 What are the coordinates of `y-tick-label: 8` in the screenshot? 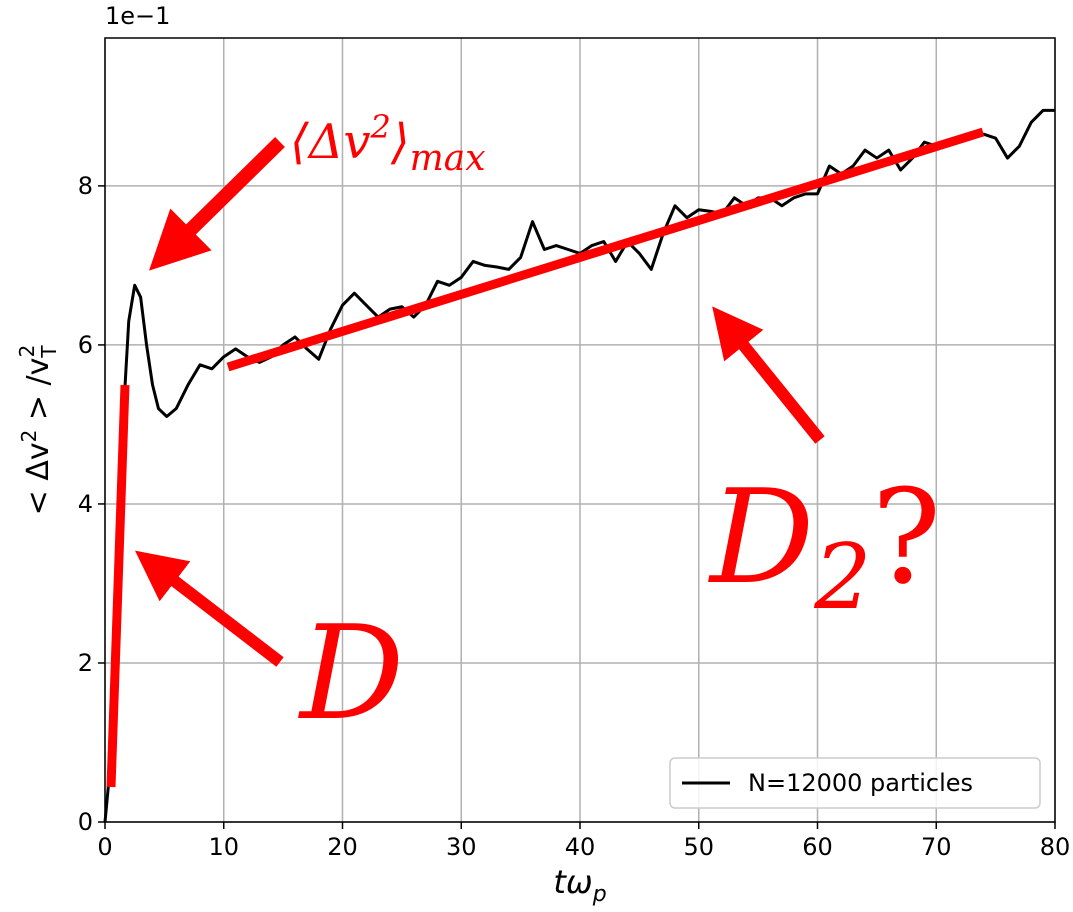 It's located at (85, 186).